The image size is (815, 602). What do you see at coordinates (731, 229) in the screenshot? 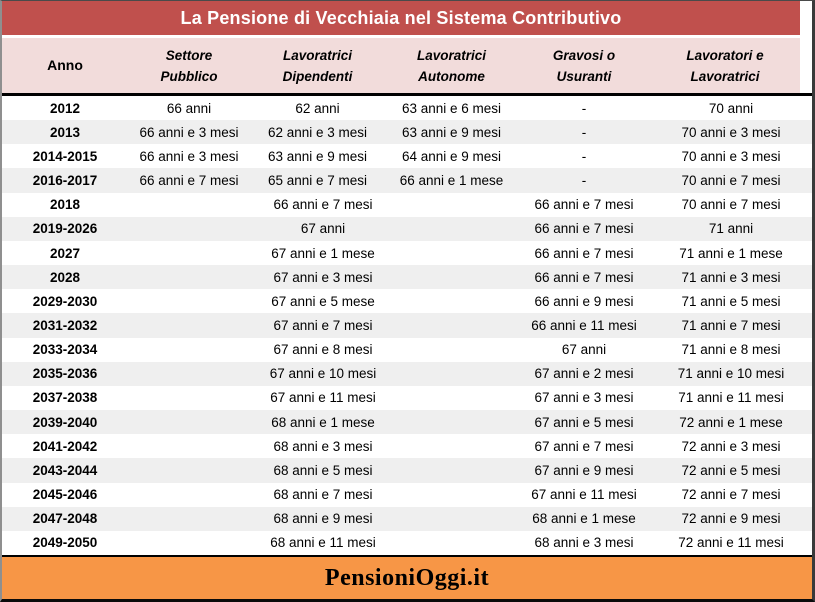
I see `cell-lavoratori-lavoratrici: 71 anni` at bounding box center [731, 229].